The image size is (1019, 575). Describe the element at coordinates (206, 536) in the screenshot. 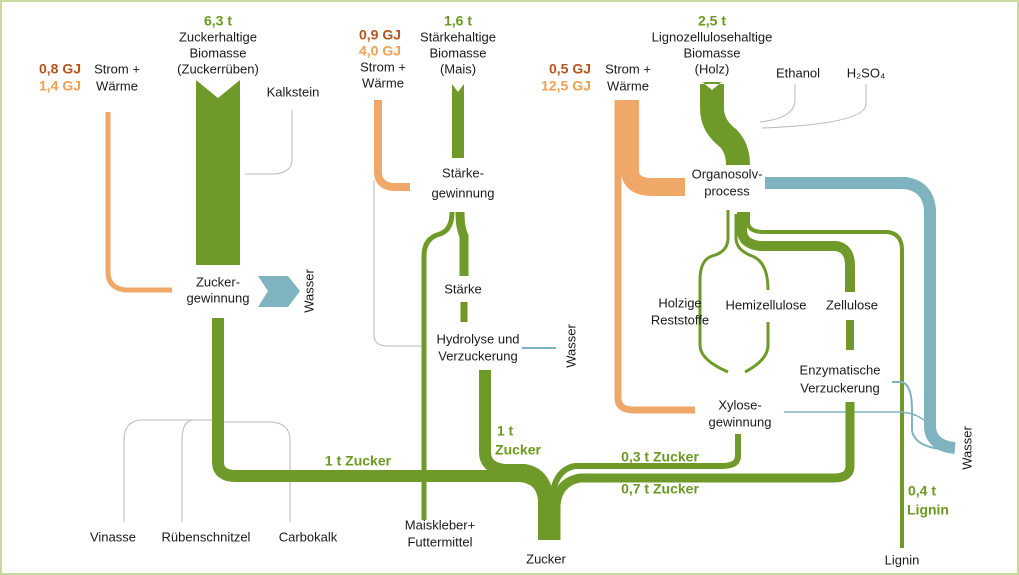

I see `byproduct: Rübenschnitzel` at that location.